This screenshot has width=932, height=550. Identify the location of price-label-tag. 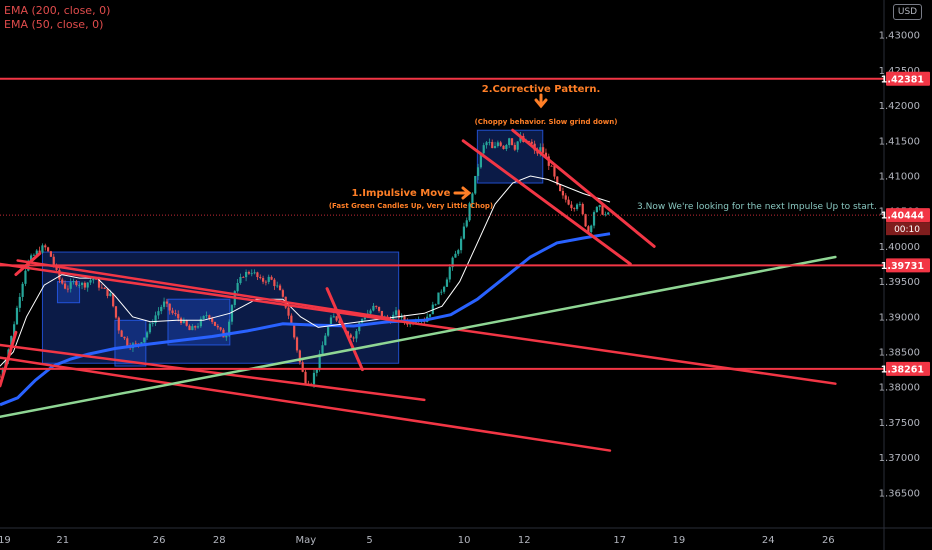
(908, 78).